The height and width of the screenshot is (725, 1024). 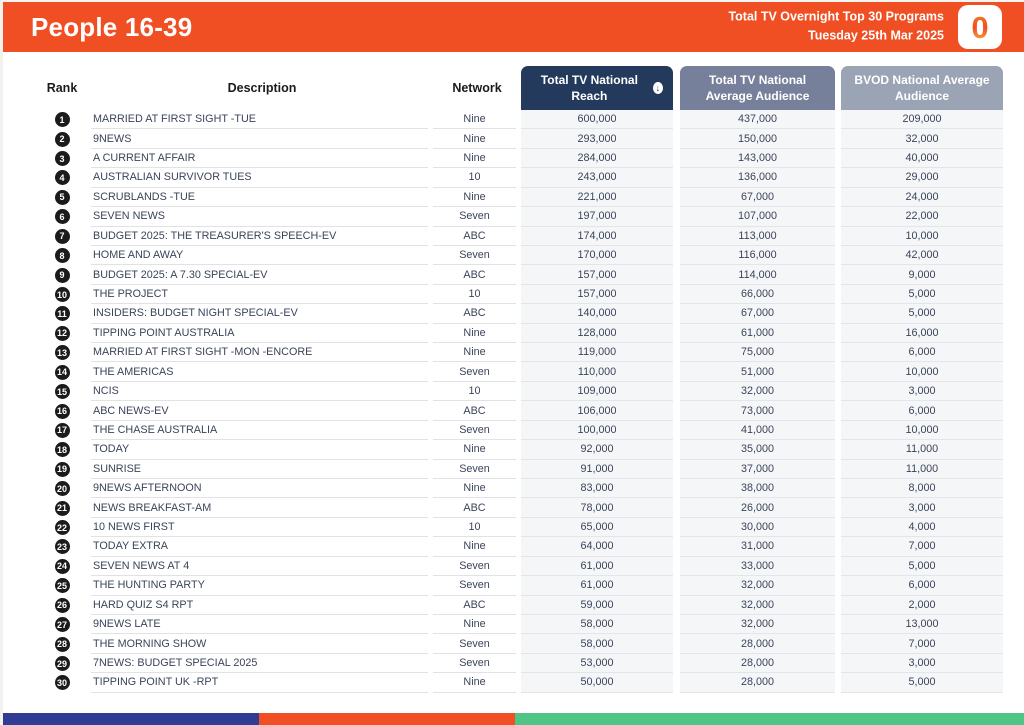 What do you see at coordinates (597, 547) in the screenshot?
I see `reach-value: 64,000` at bounding box center [597, 547].